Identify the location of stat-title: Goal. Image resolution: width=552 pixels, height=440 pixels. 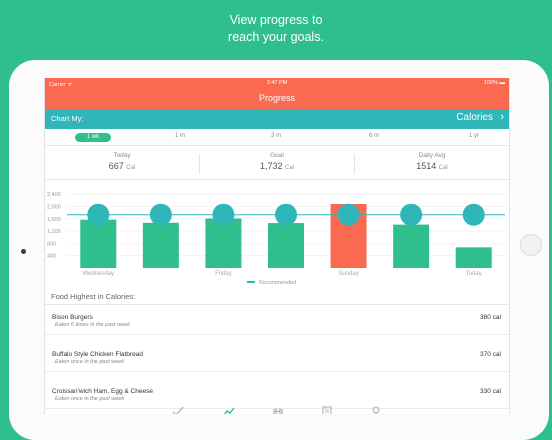
(277, 155).